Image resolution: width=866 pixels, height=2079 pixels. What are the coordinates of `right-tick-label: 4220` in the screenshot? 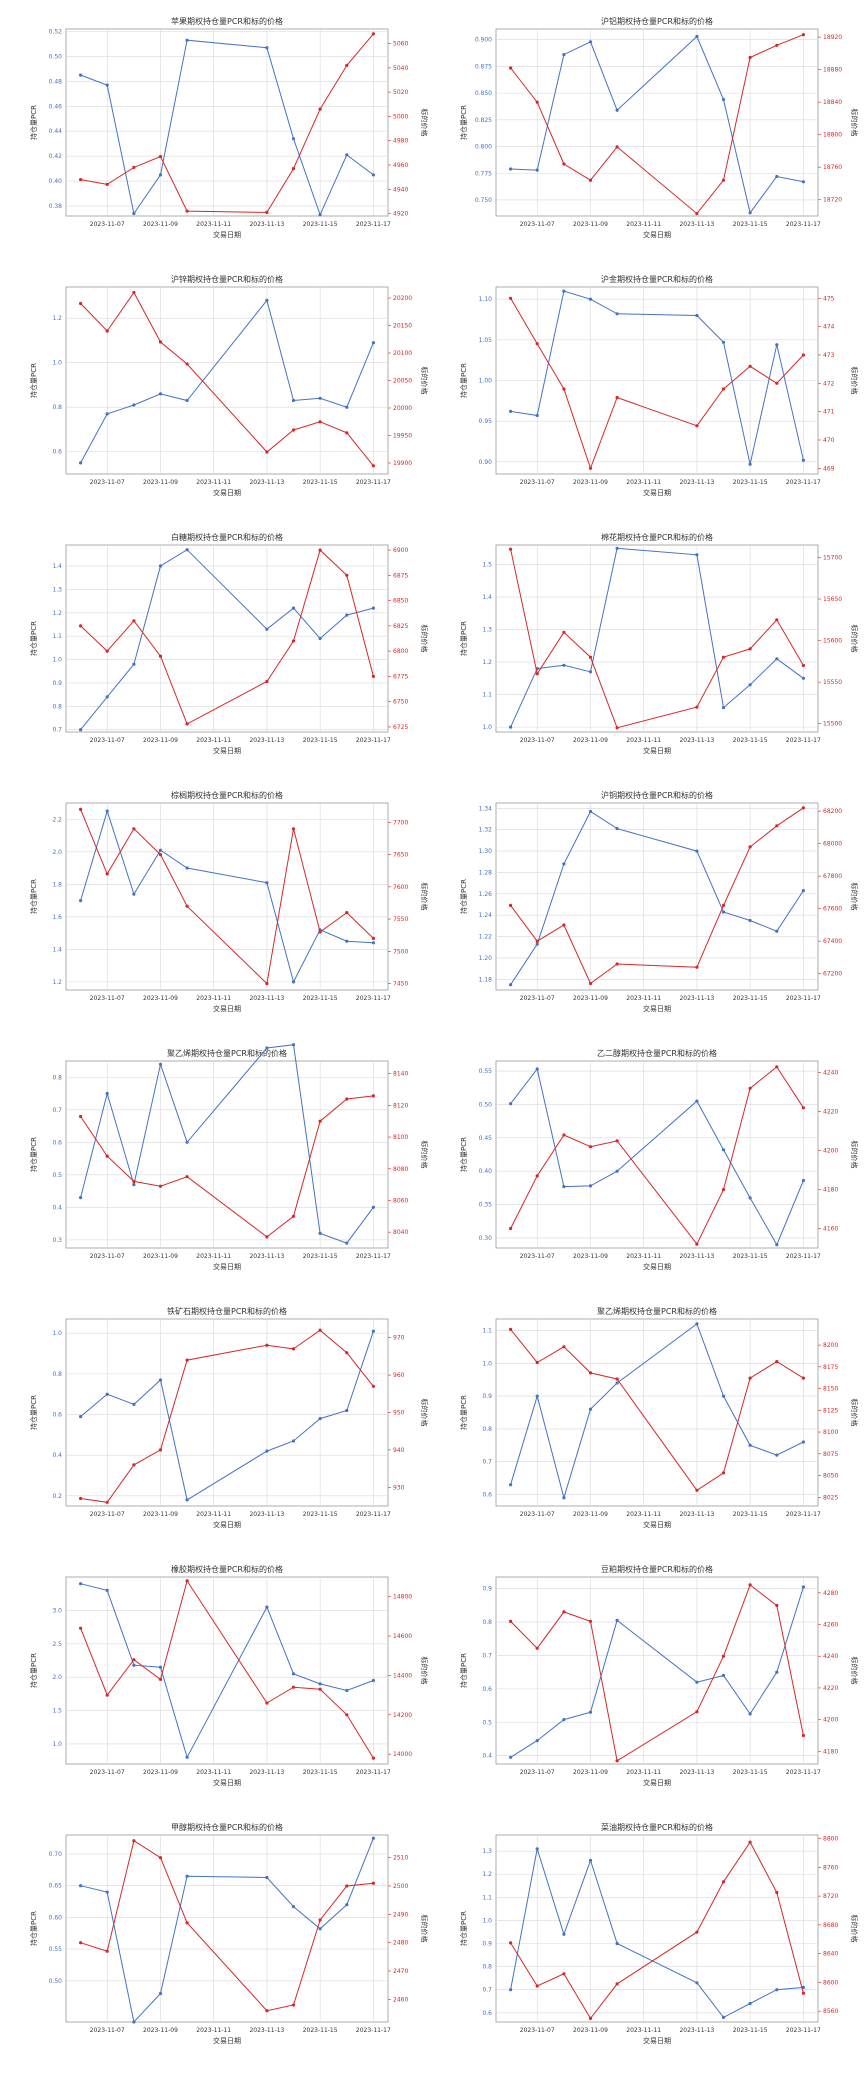 It's located at (830, 1688).